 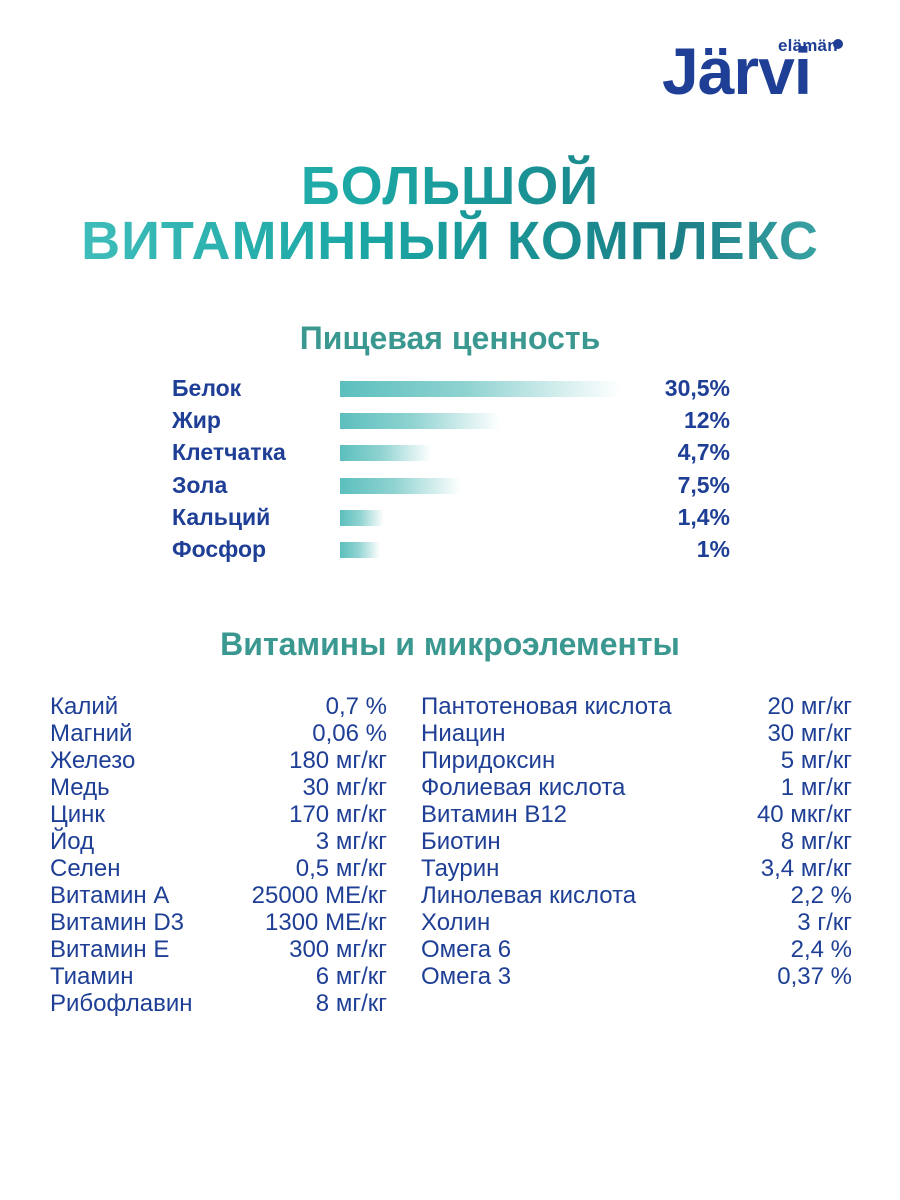 What do you see at coordinates (838, 44) in the screenshot?
I see `logo-dot` at bounding box center [838, 44].